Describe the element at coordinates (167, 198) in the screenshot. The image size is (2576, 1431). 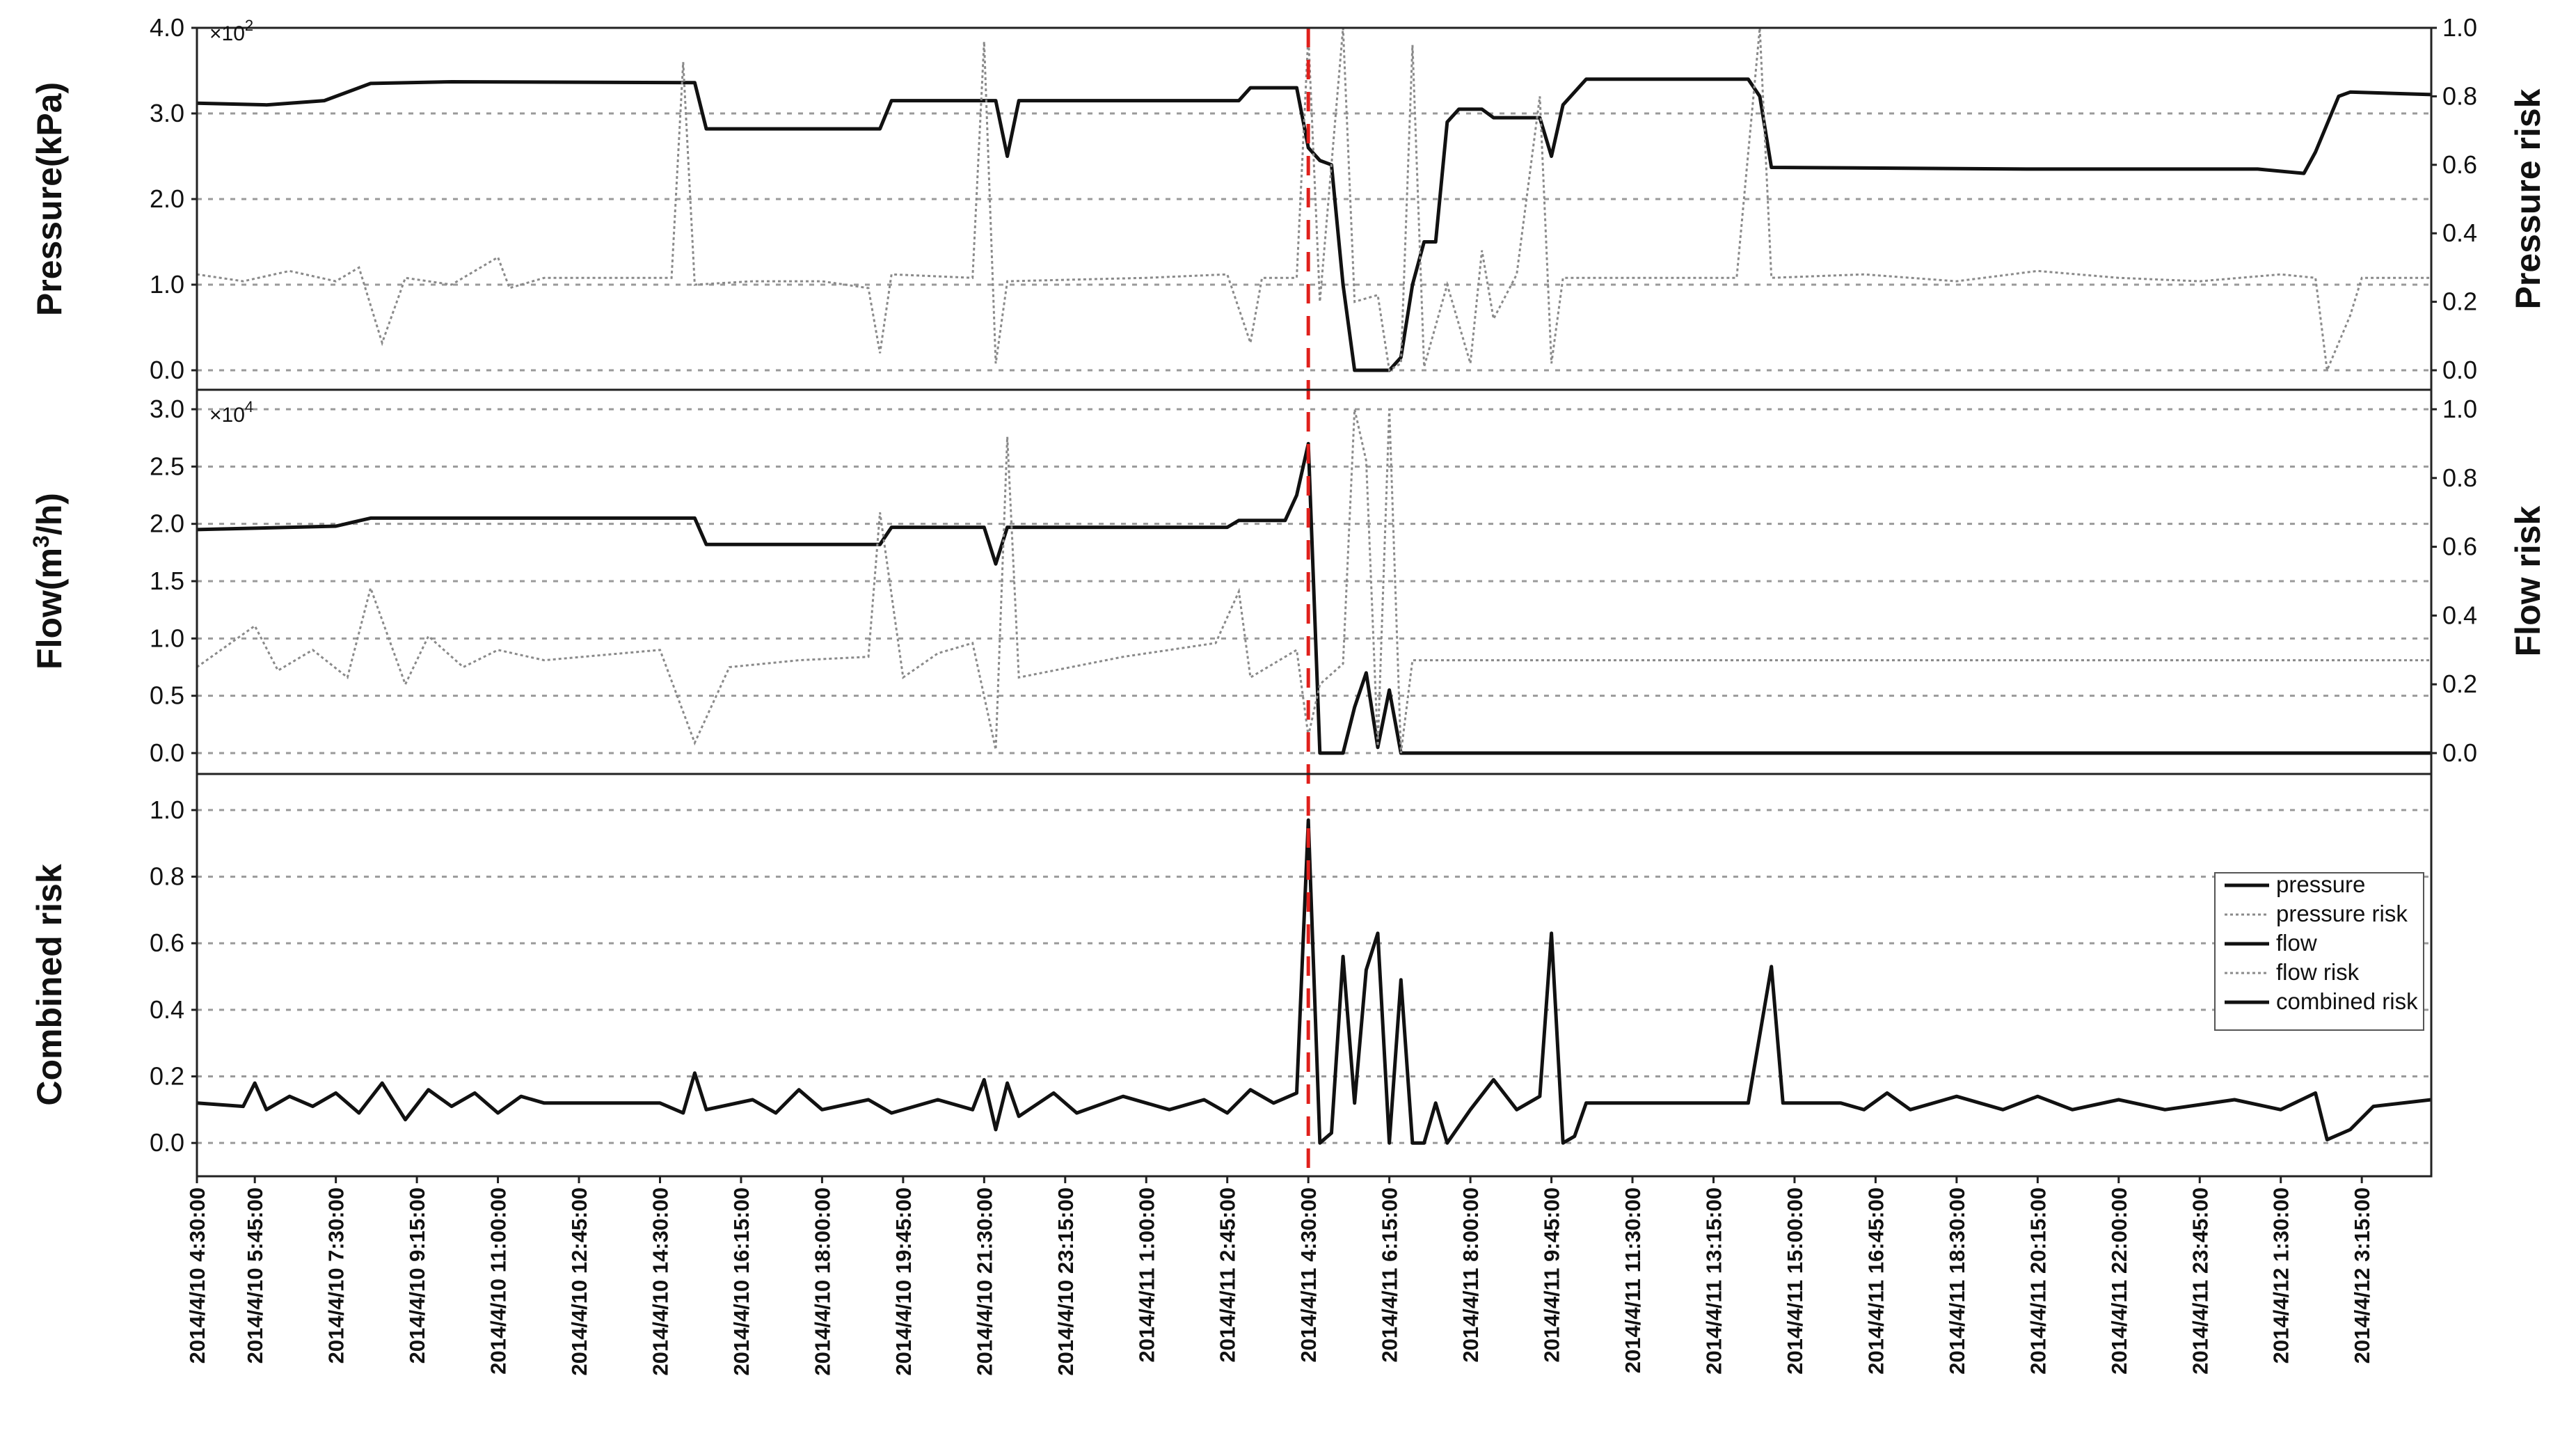
I see `pressure-left-tick-label: 2.0` at that location.